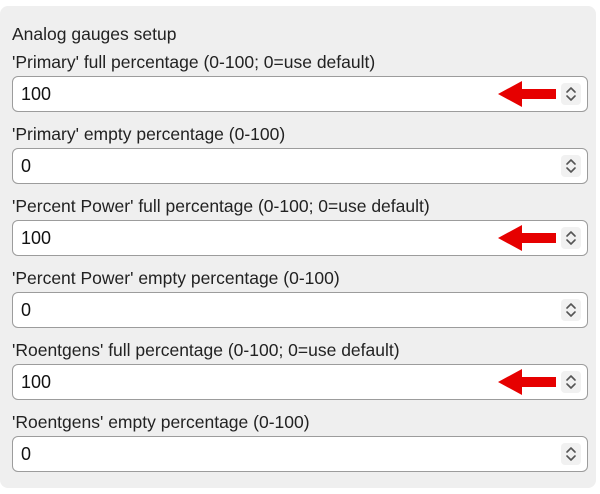 The image size is (600, 494). Describe the element at coordinates (300, 94) in the screenshot. I see `primary-full-input: 100` at that location.